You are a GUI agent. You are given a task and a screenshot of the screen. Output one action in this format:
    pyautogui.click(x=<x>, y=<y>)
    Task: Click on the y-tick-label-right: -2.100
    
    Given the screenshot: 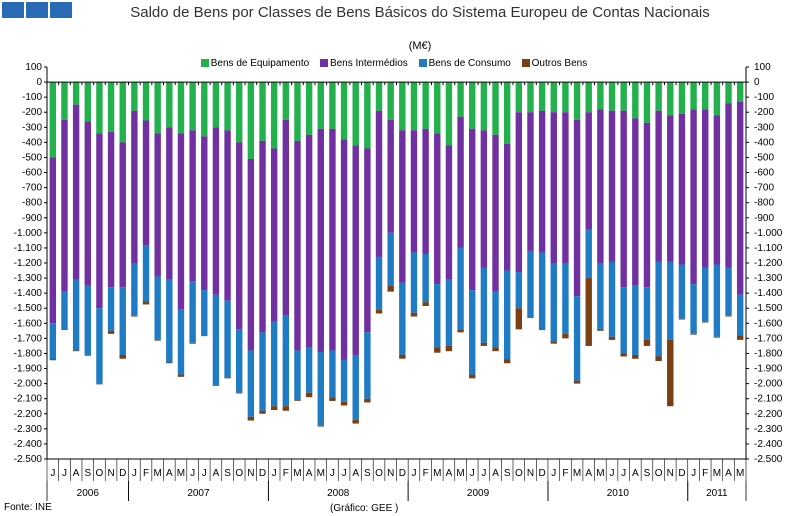 What is the action you would take?
    pyautogui.click(x=768, y=399)
    